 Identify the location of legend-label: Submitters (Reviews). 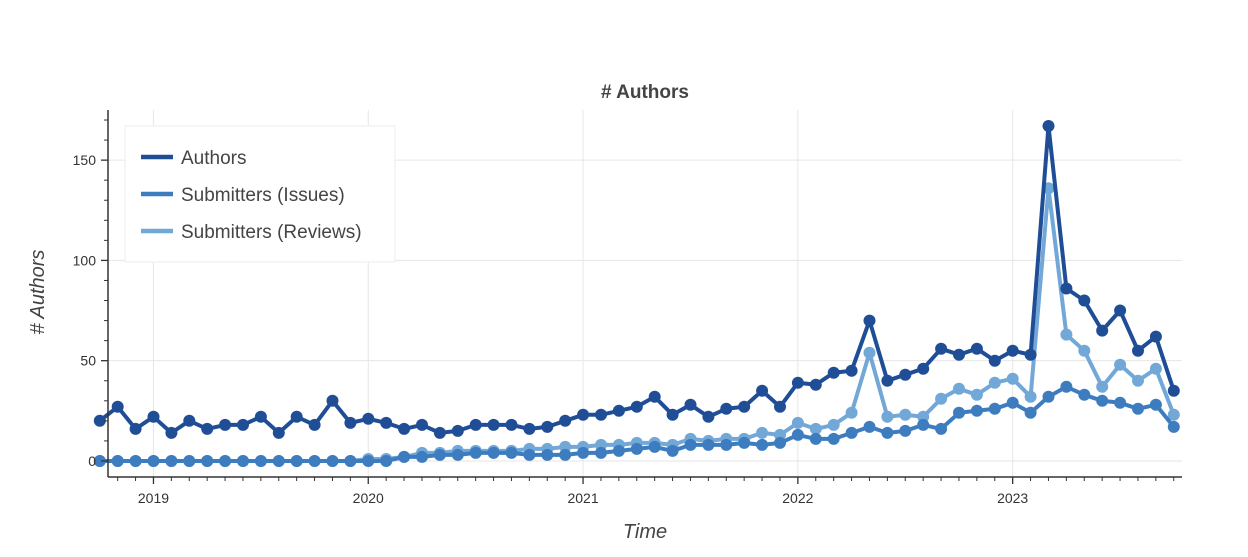
(271, 232).